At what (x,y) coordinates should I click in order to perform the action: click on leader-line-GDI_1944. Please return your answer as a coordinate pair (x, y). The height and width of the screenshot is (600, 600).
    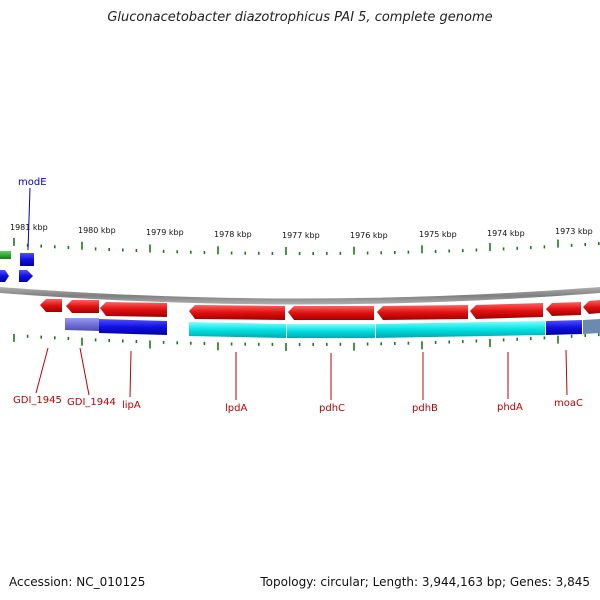
    Looking at the image, I should click on (84, 371).